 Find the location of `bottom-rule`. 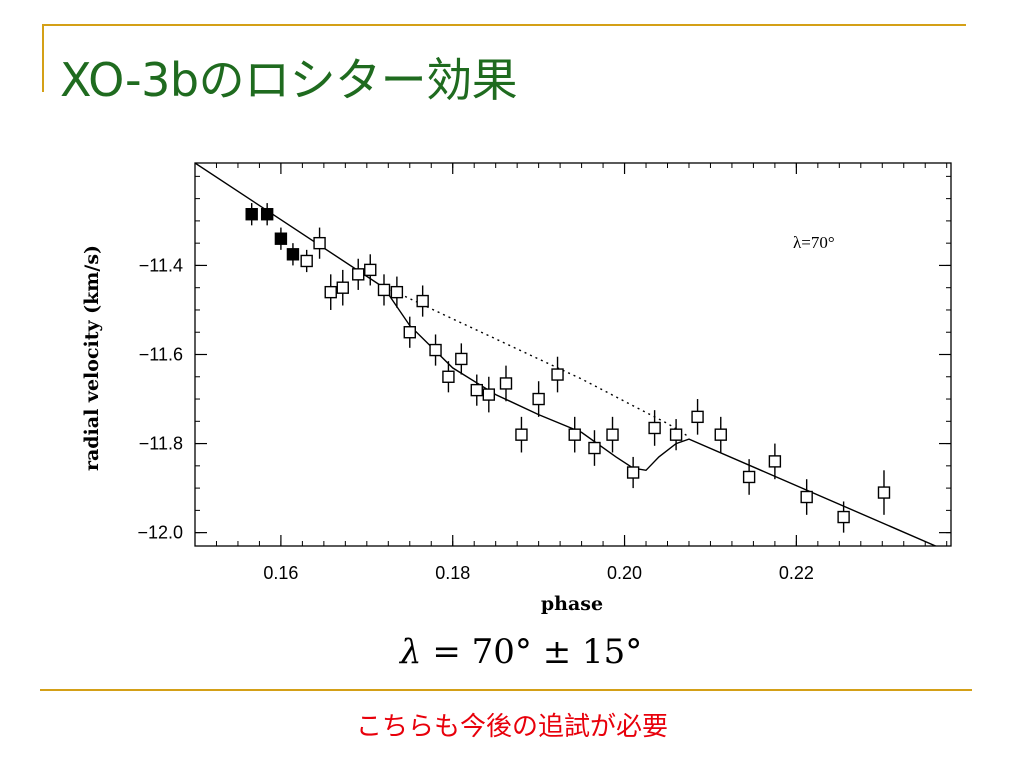

bottom-rule is located at coordinates (506, 690).